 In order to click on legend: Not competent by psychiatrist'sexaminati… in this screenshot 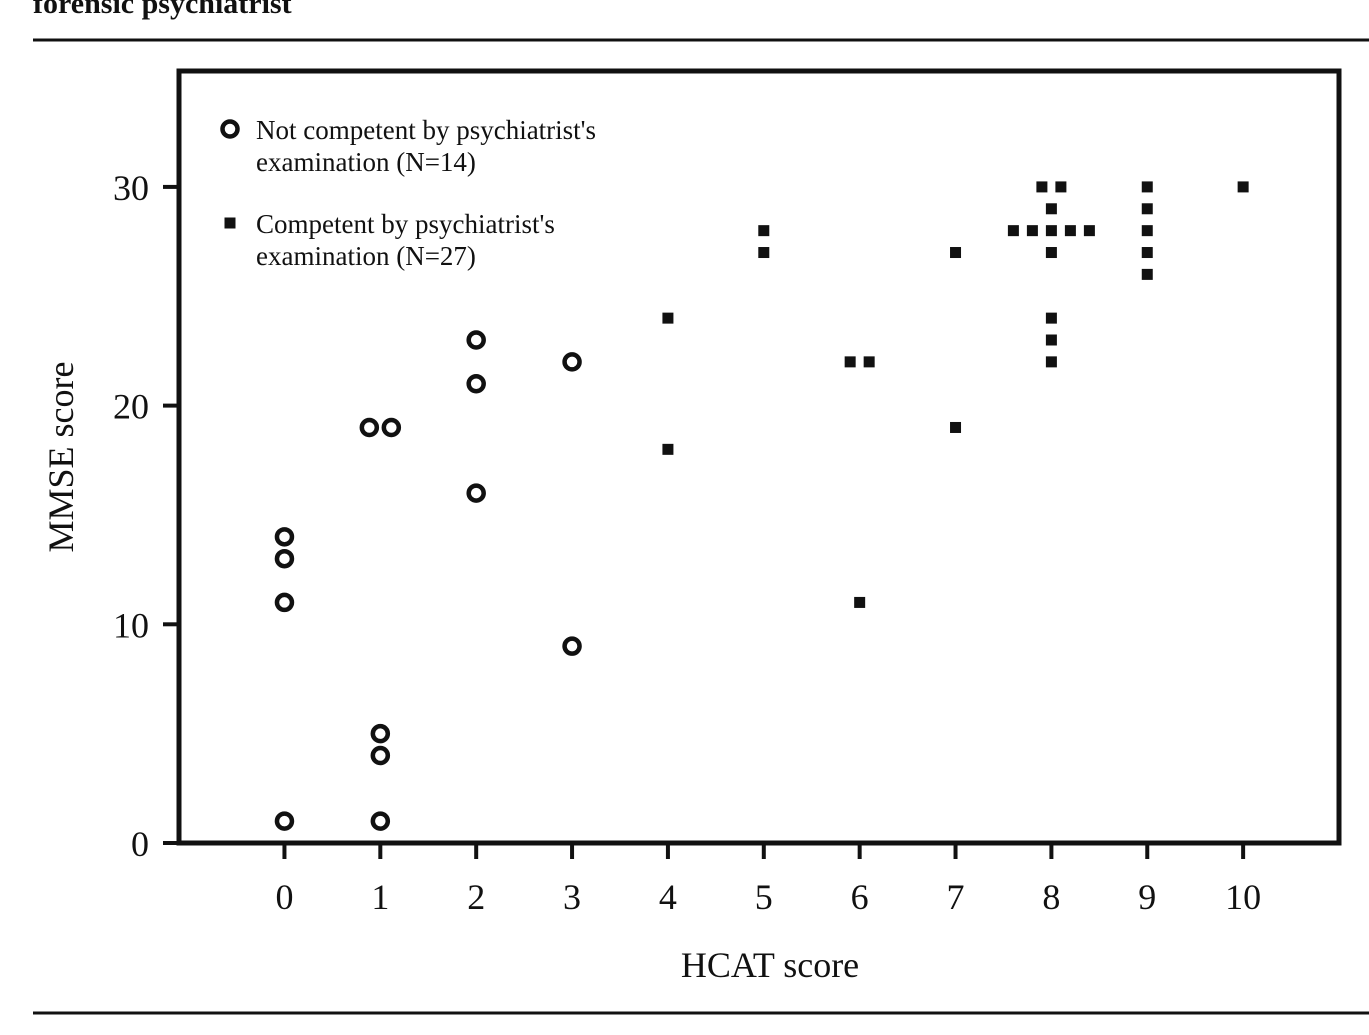, I will do `click(408, 193)`.